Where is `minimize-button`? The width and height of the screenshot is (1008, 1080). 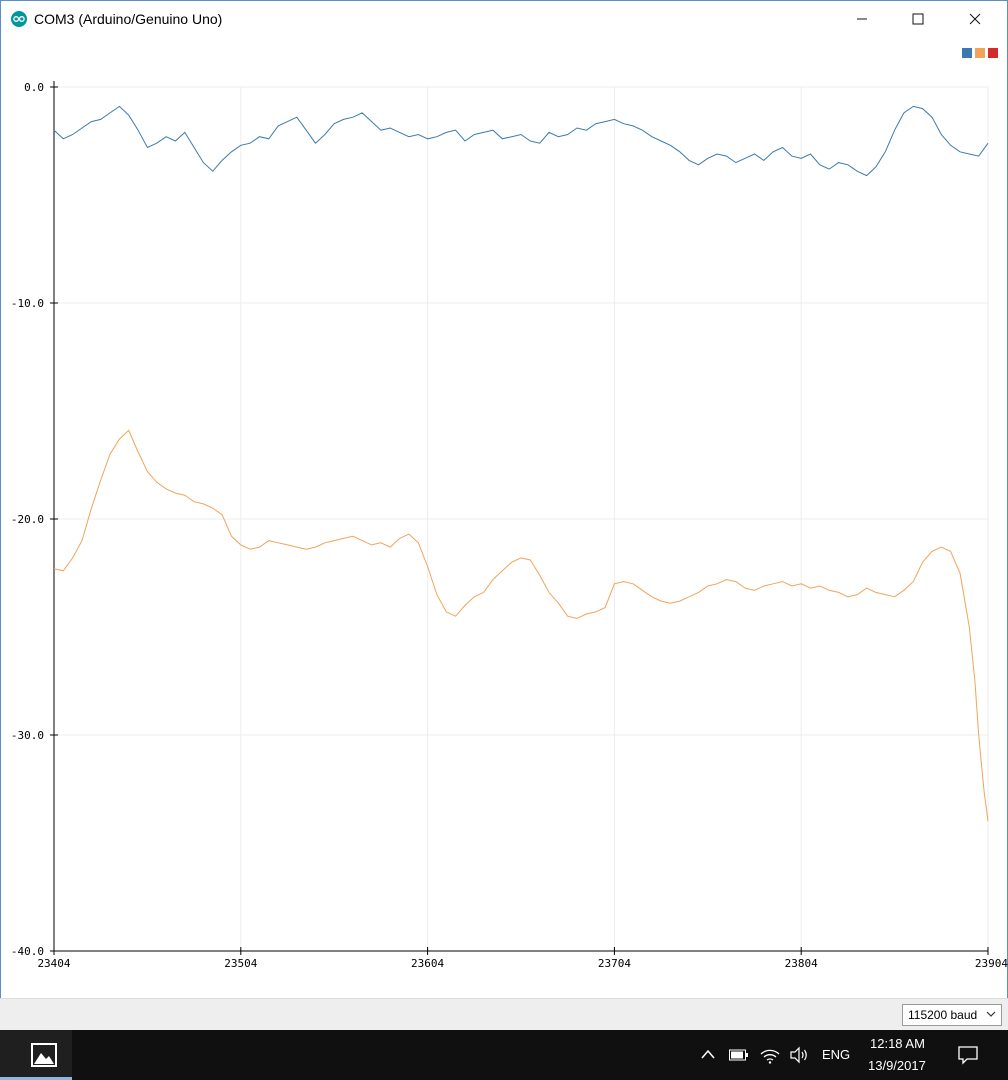 minimize-button is located at coordinates (862, 19).